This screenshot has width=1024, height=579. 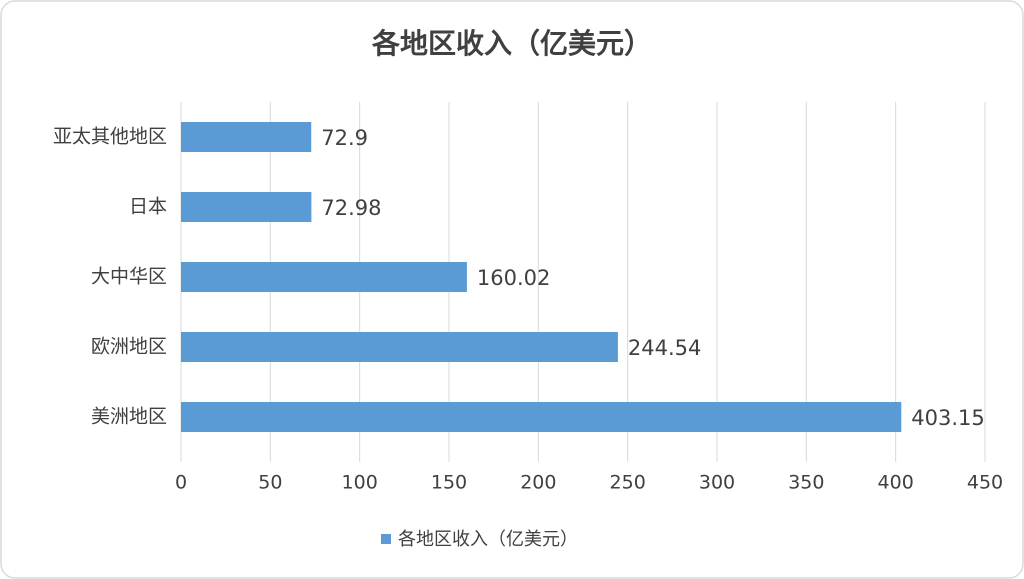 I want to click on x-tick-label: 50, so click(x=270, y=483).